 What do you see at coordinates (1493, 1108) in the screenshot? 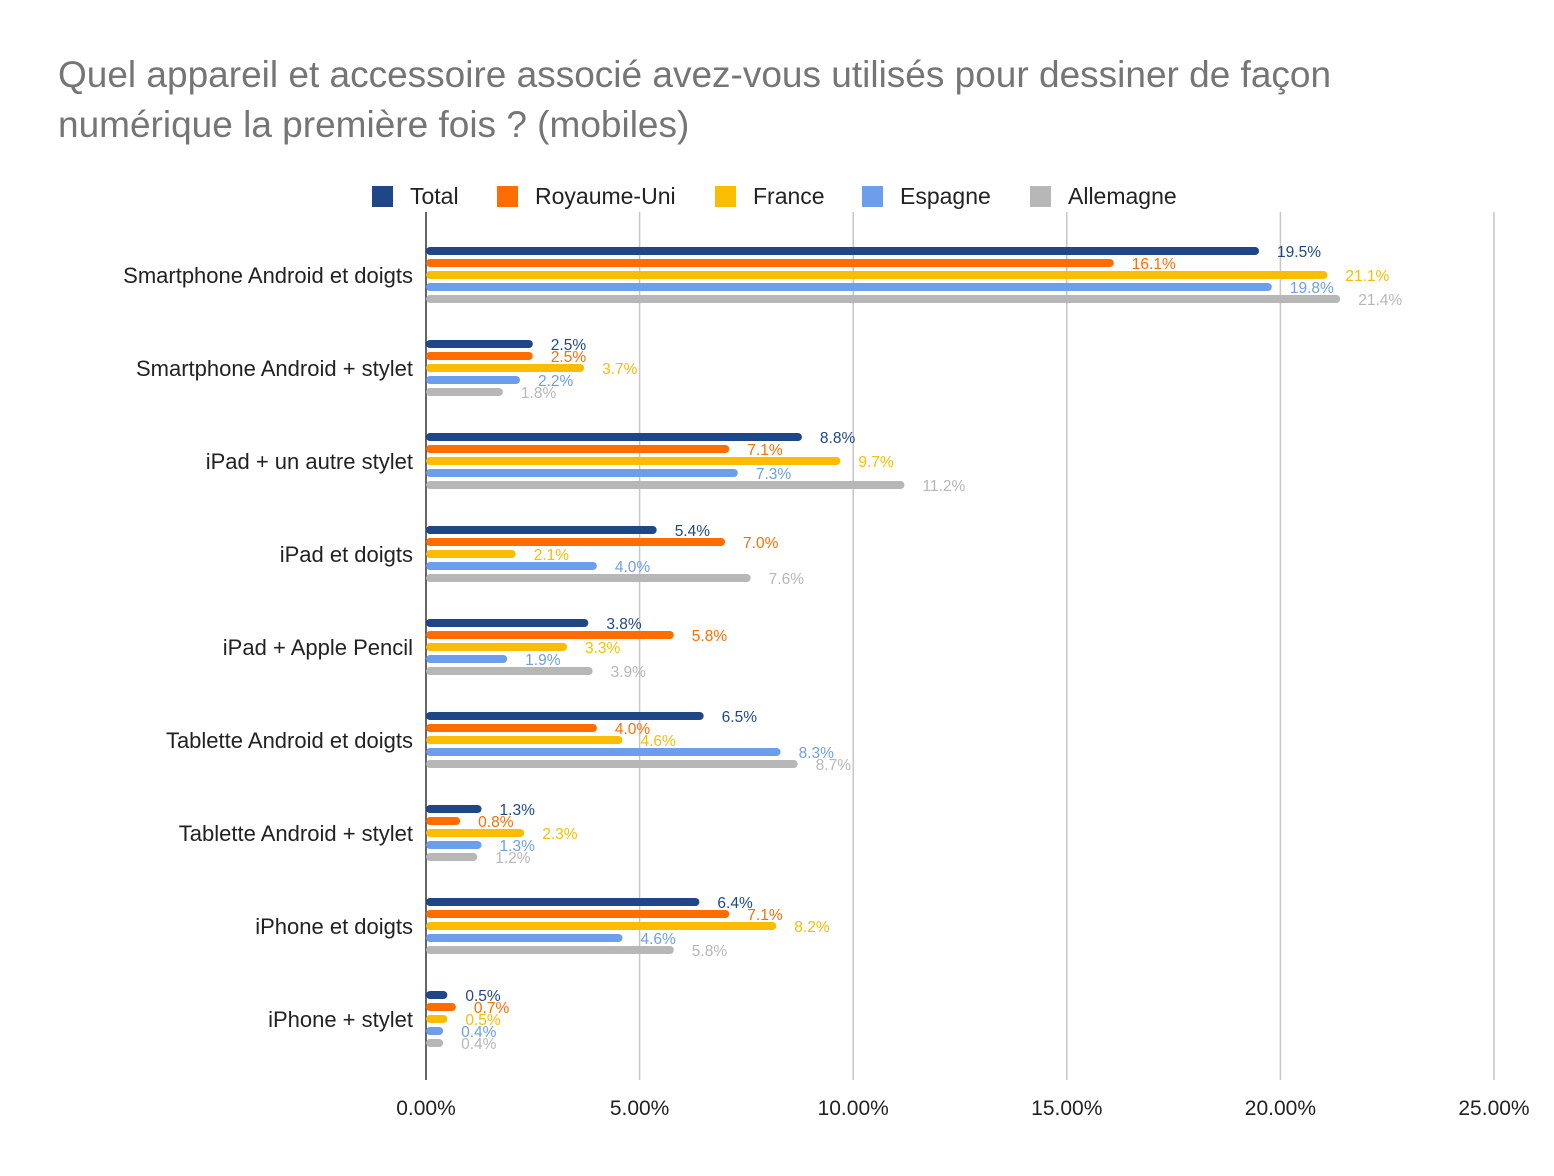
I see `x-tick-label: 25.00%` at bounding box center [1493, 1108].